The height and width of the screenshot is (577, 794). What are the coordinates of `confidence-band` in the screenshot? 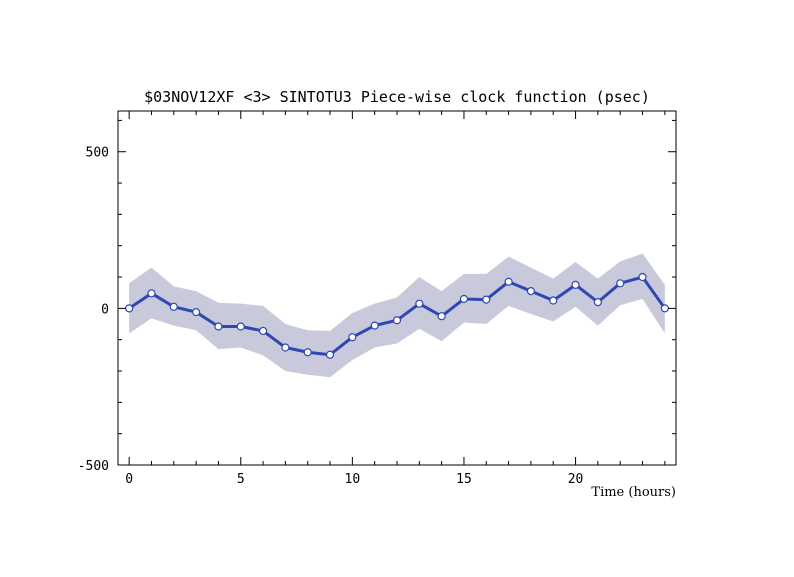 It's located at (397, 315).